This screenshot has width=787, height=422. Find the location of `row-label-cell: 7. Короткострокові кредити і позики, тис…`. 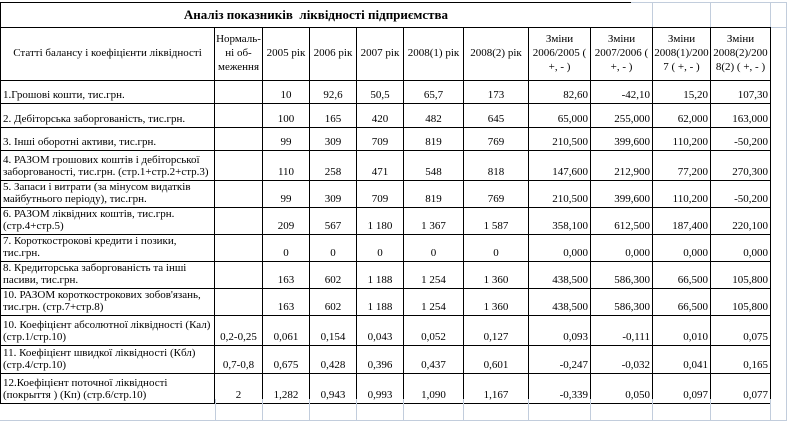

row-label-cell: 7. Короткострокові кредити і позики, тис… is located at coordinates (107, 248).